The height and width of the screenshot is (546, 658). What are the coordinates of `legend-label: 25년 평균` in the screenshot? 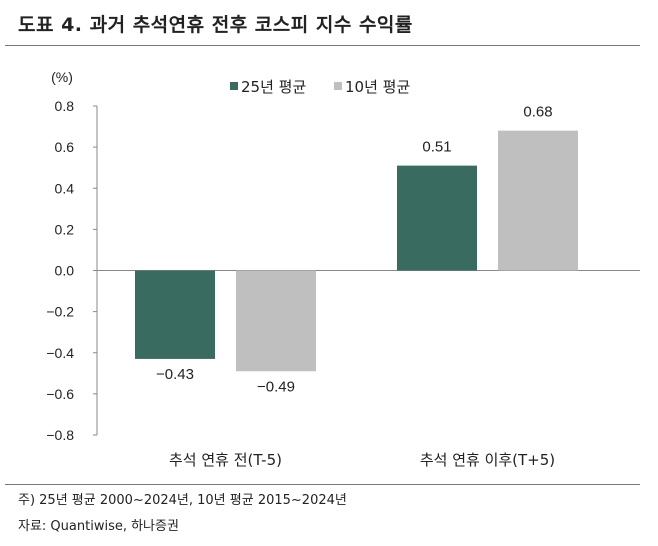 It's located at (273, 87).